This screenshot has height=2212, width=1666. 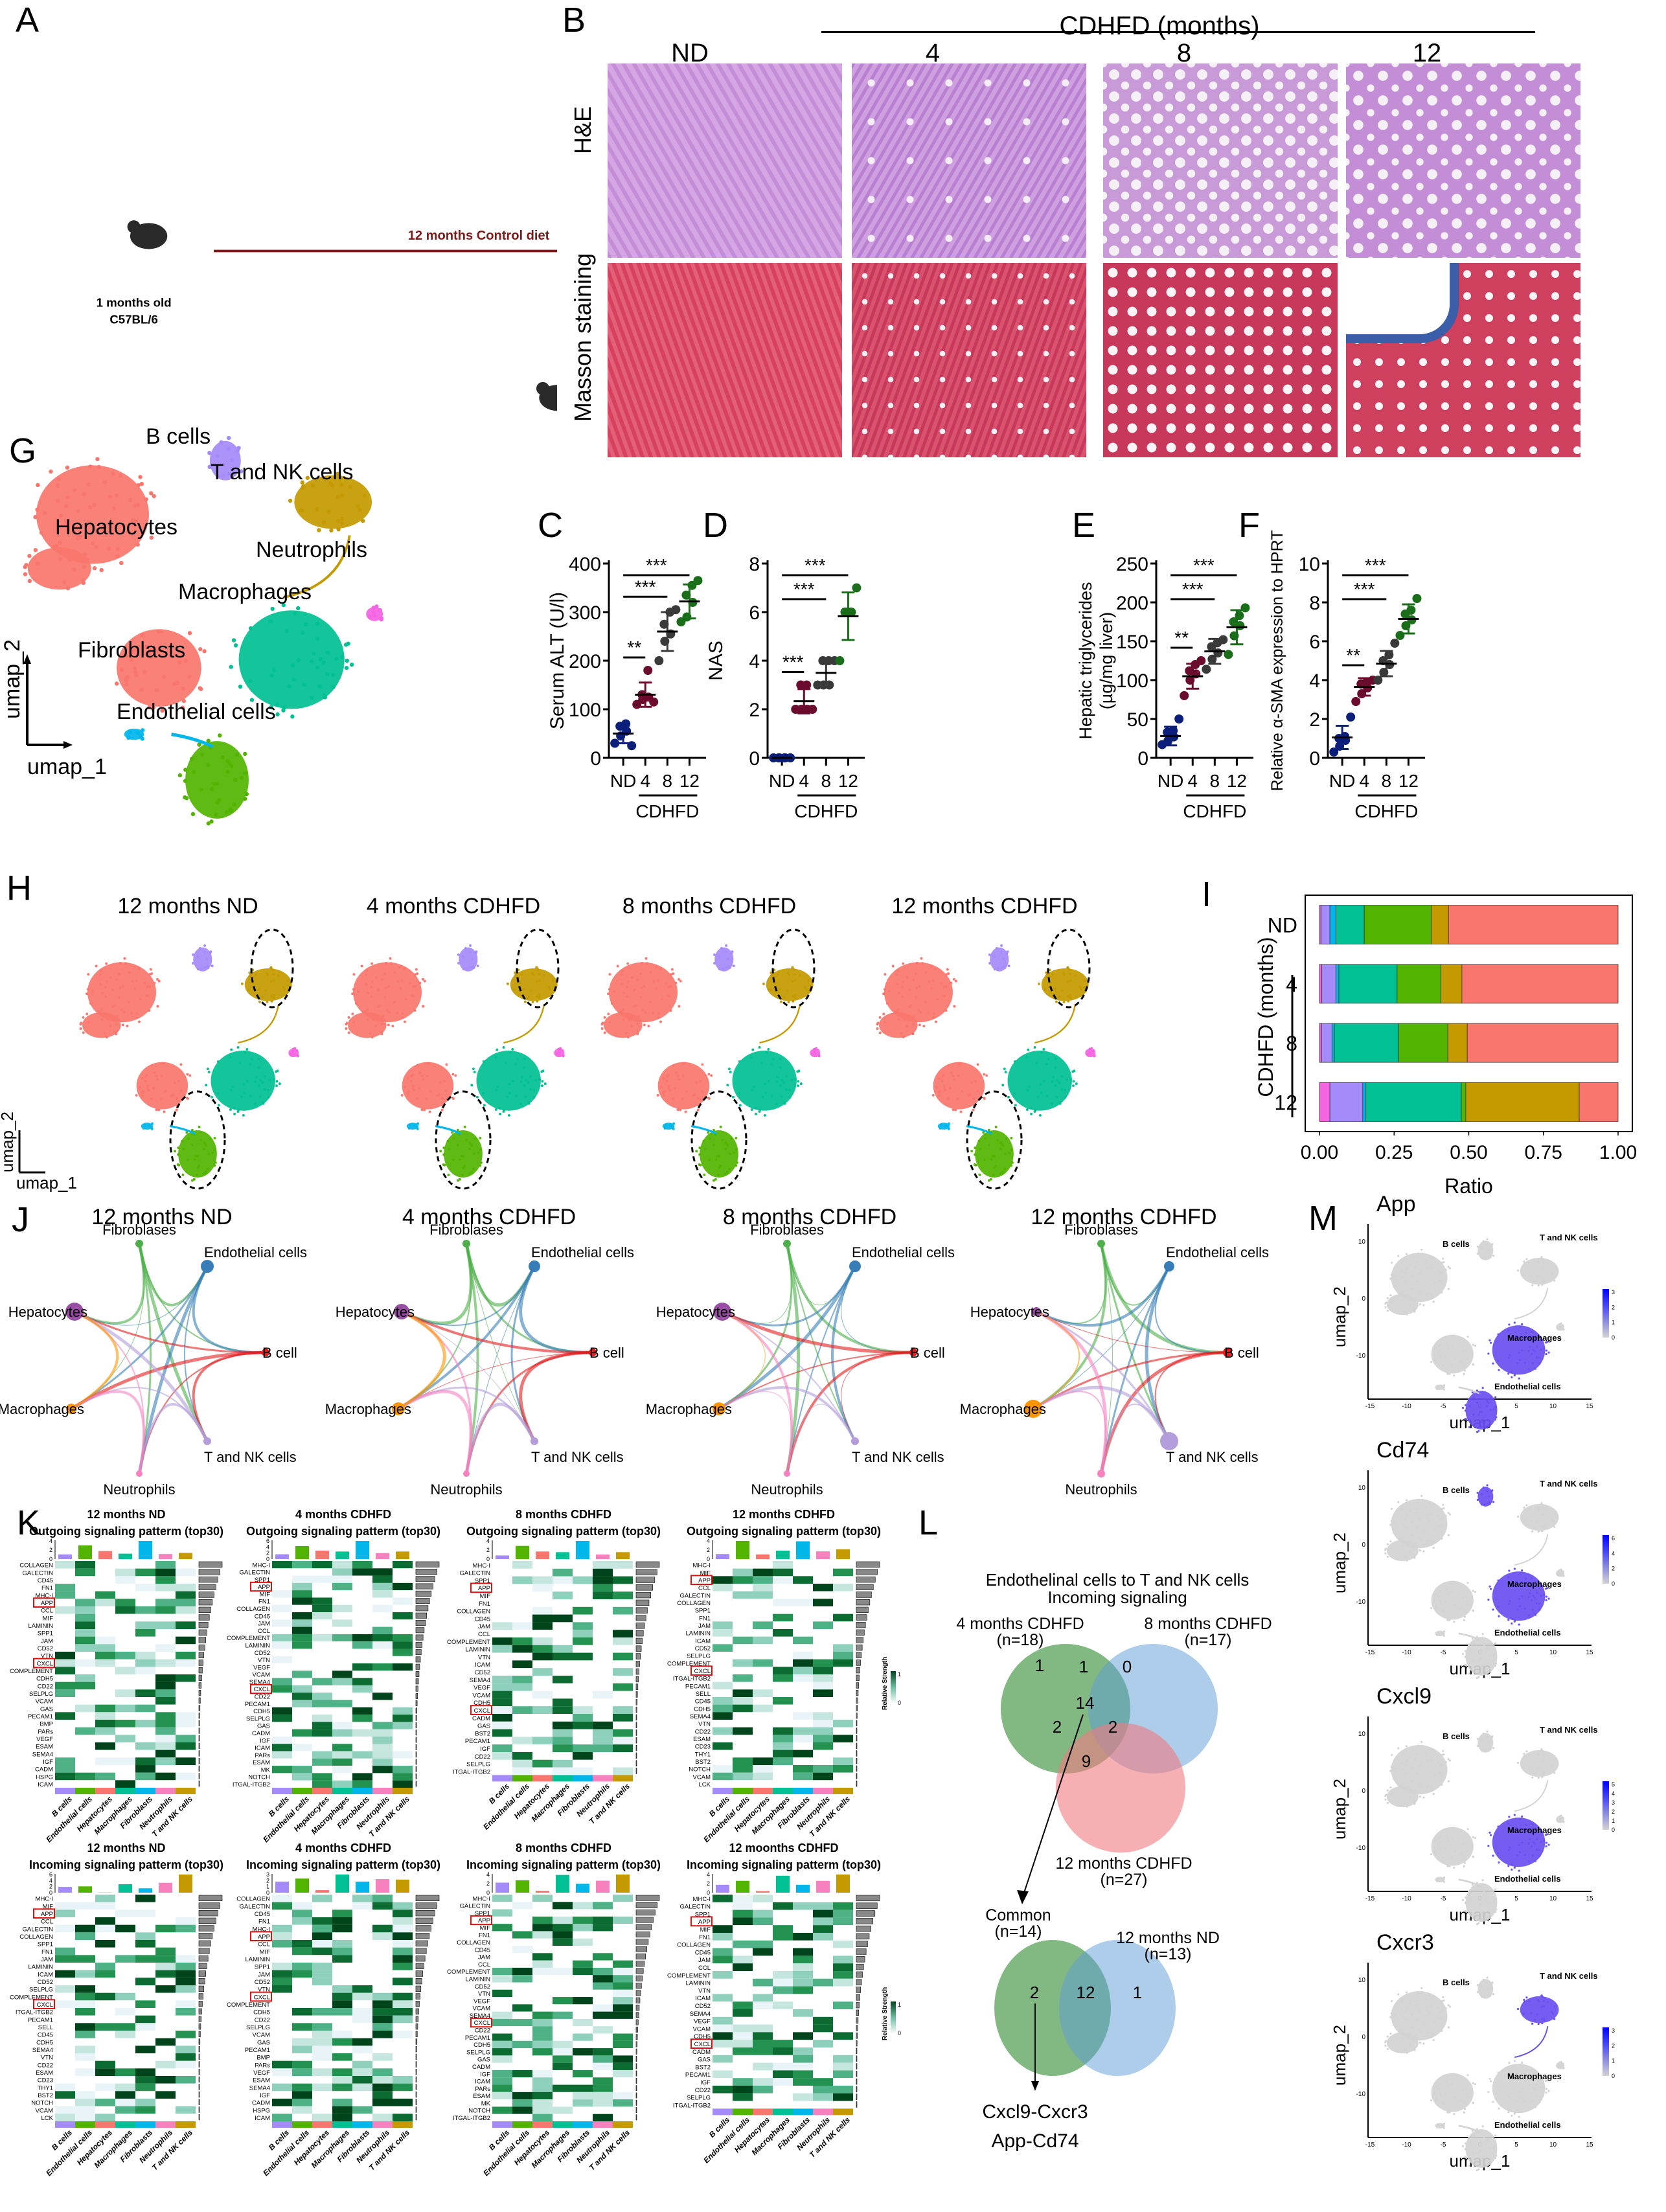 I want to click on column-color-bar, so click(x=583, y=2124).